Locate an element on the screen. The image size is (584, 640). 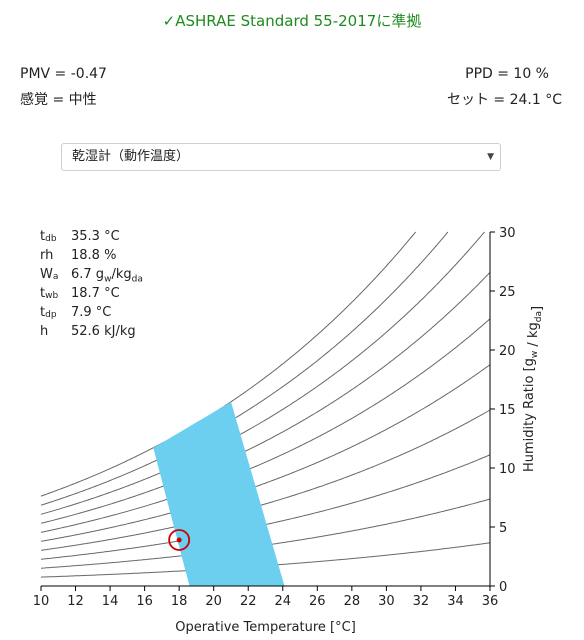
property-symbol: h is located at coordinates (44, 331).